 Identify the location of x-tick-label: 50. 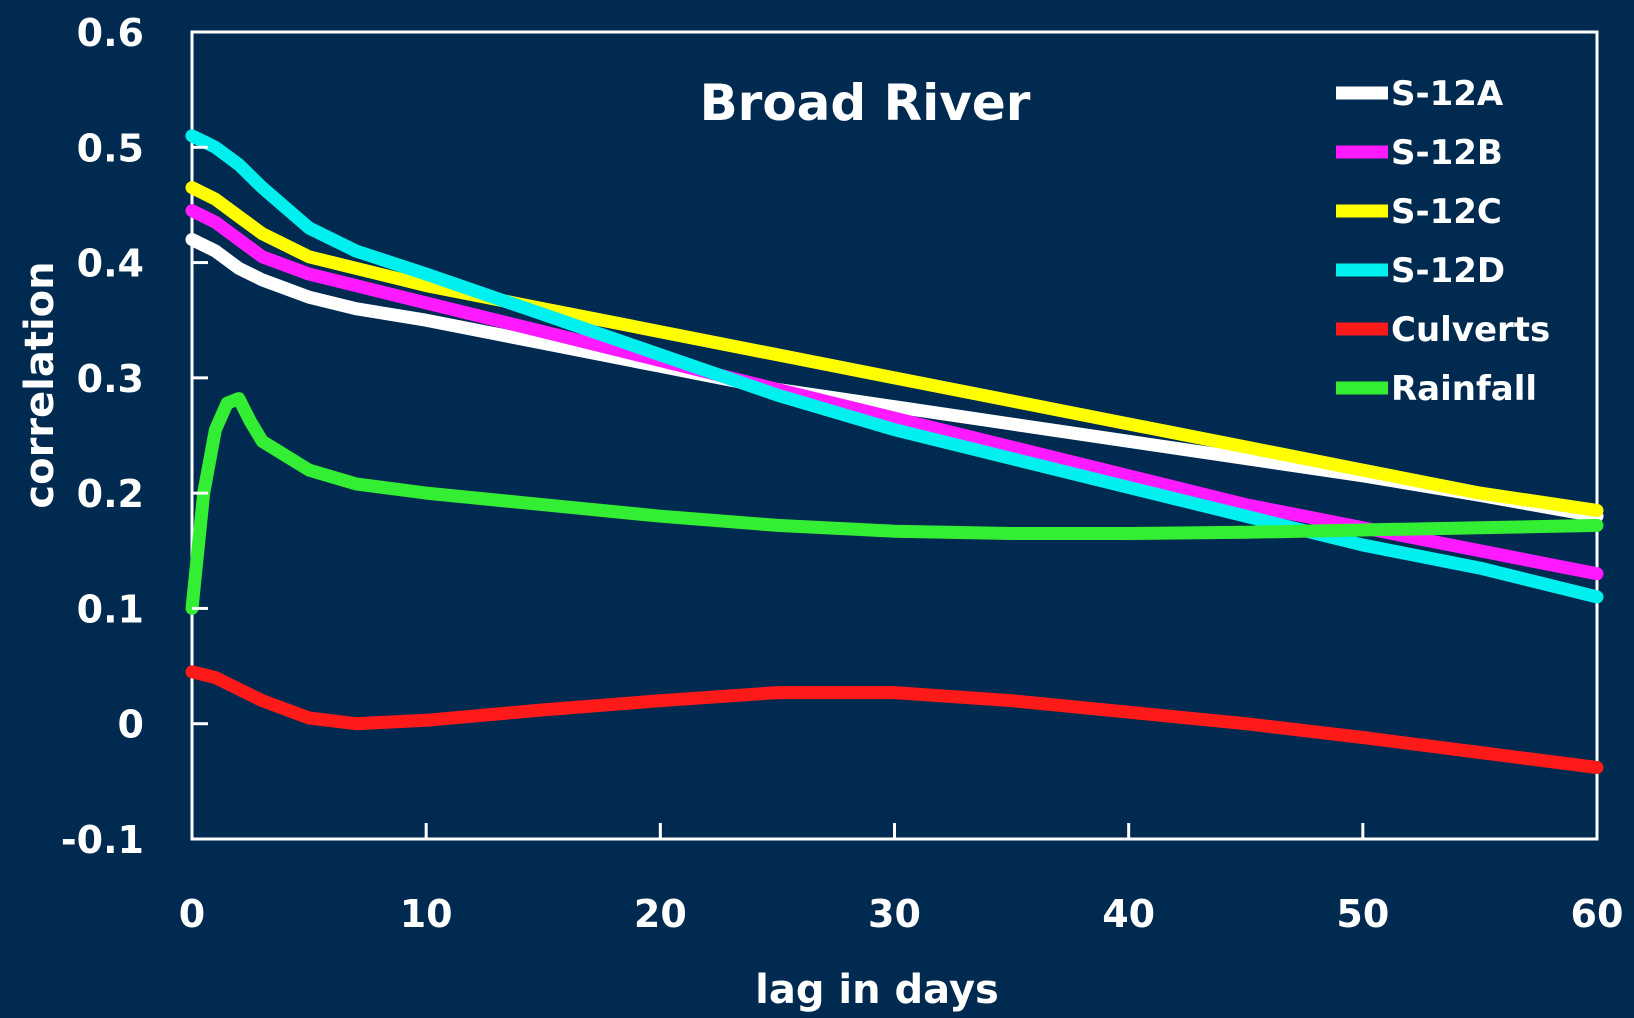
(1362, 914).